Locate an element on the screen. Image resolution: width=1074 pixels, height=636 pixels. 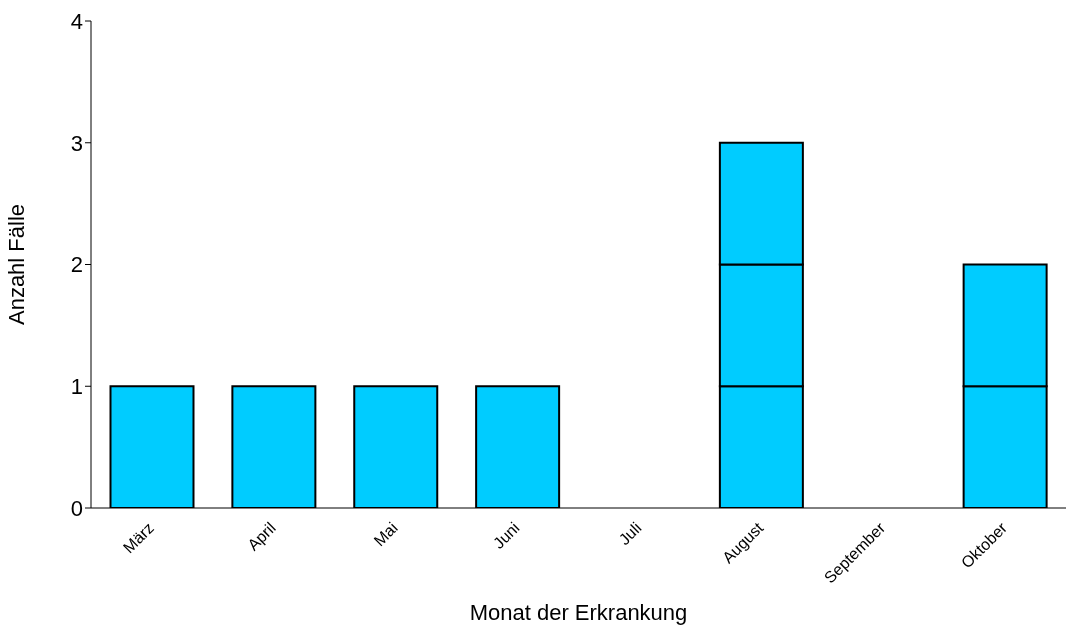
x-tick-label: Juli is located at coordinates (630, 534).